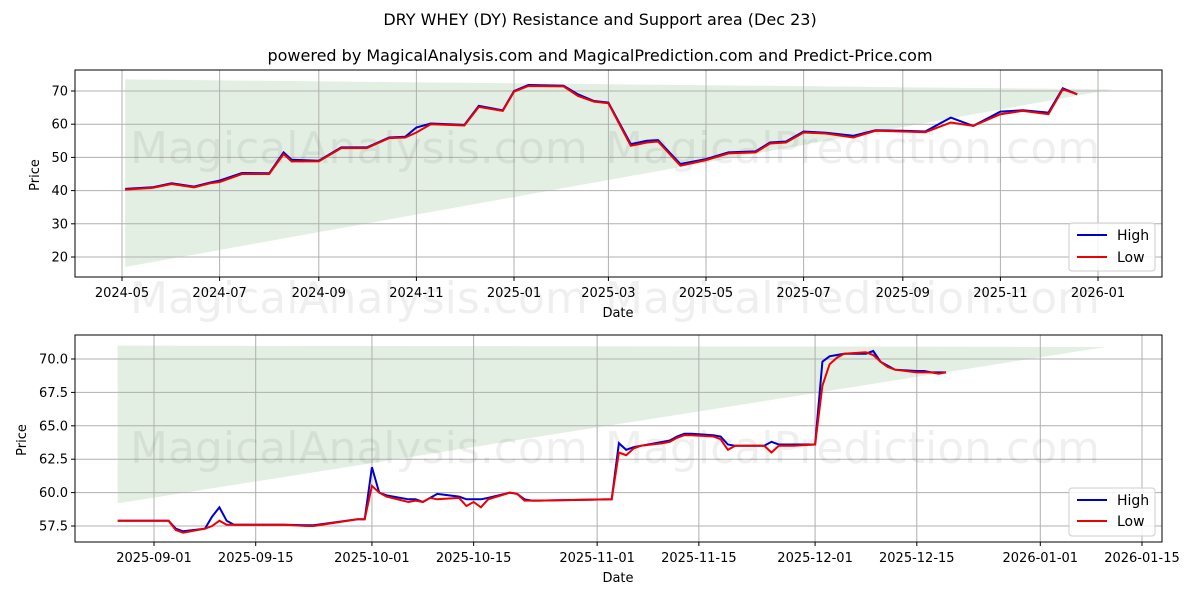 The width and height of the screenshot is (1200, 600). What do you see at coordinates (601, 137) in the screenshot?
I see `top-low-line` at bounding box center [601, 137].